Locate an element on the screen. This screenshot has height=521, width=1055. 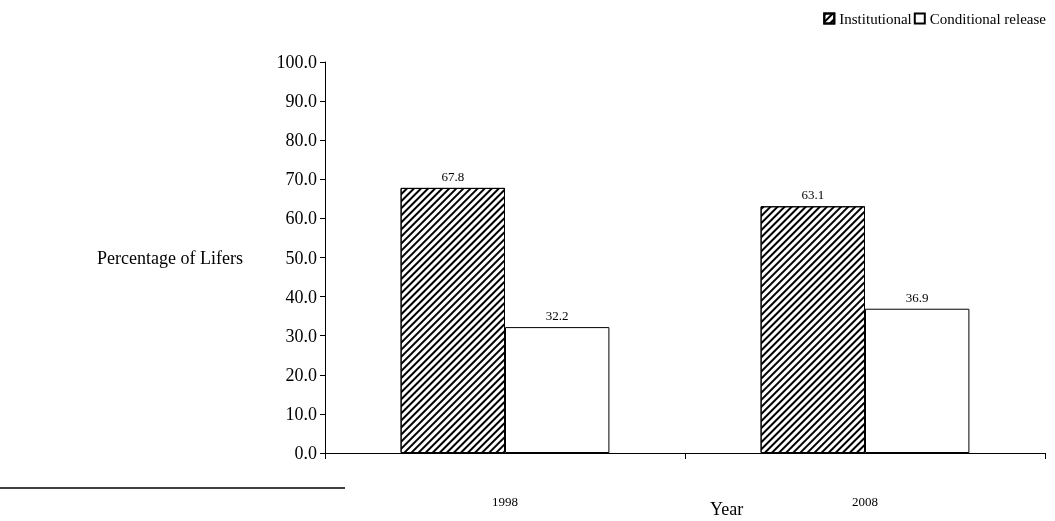
data-label: 63.1 is located at coordinates (813, 195).